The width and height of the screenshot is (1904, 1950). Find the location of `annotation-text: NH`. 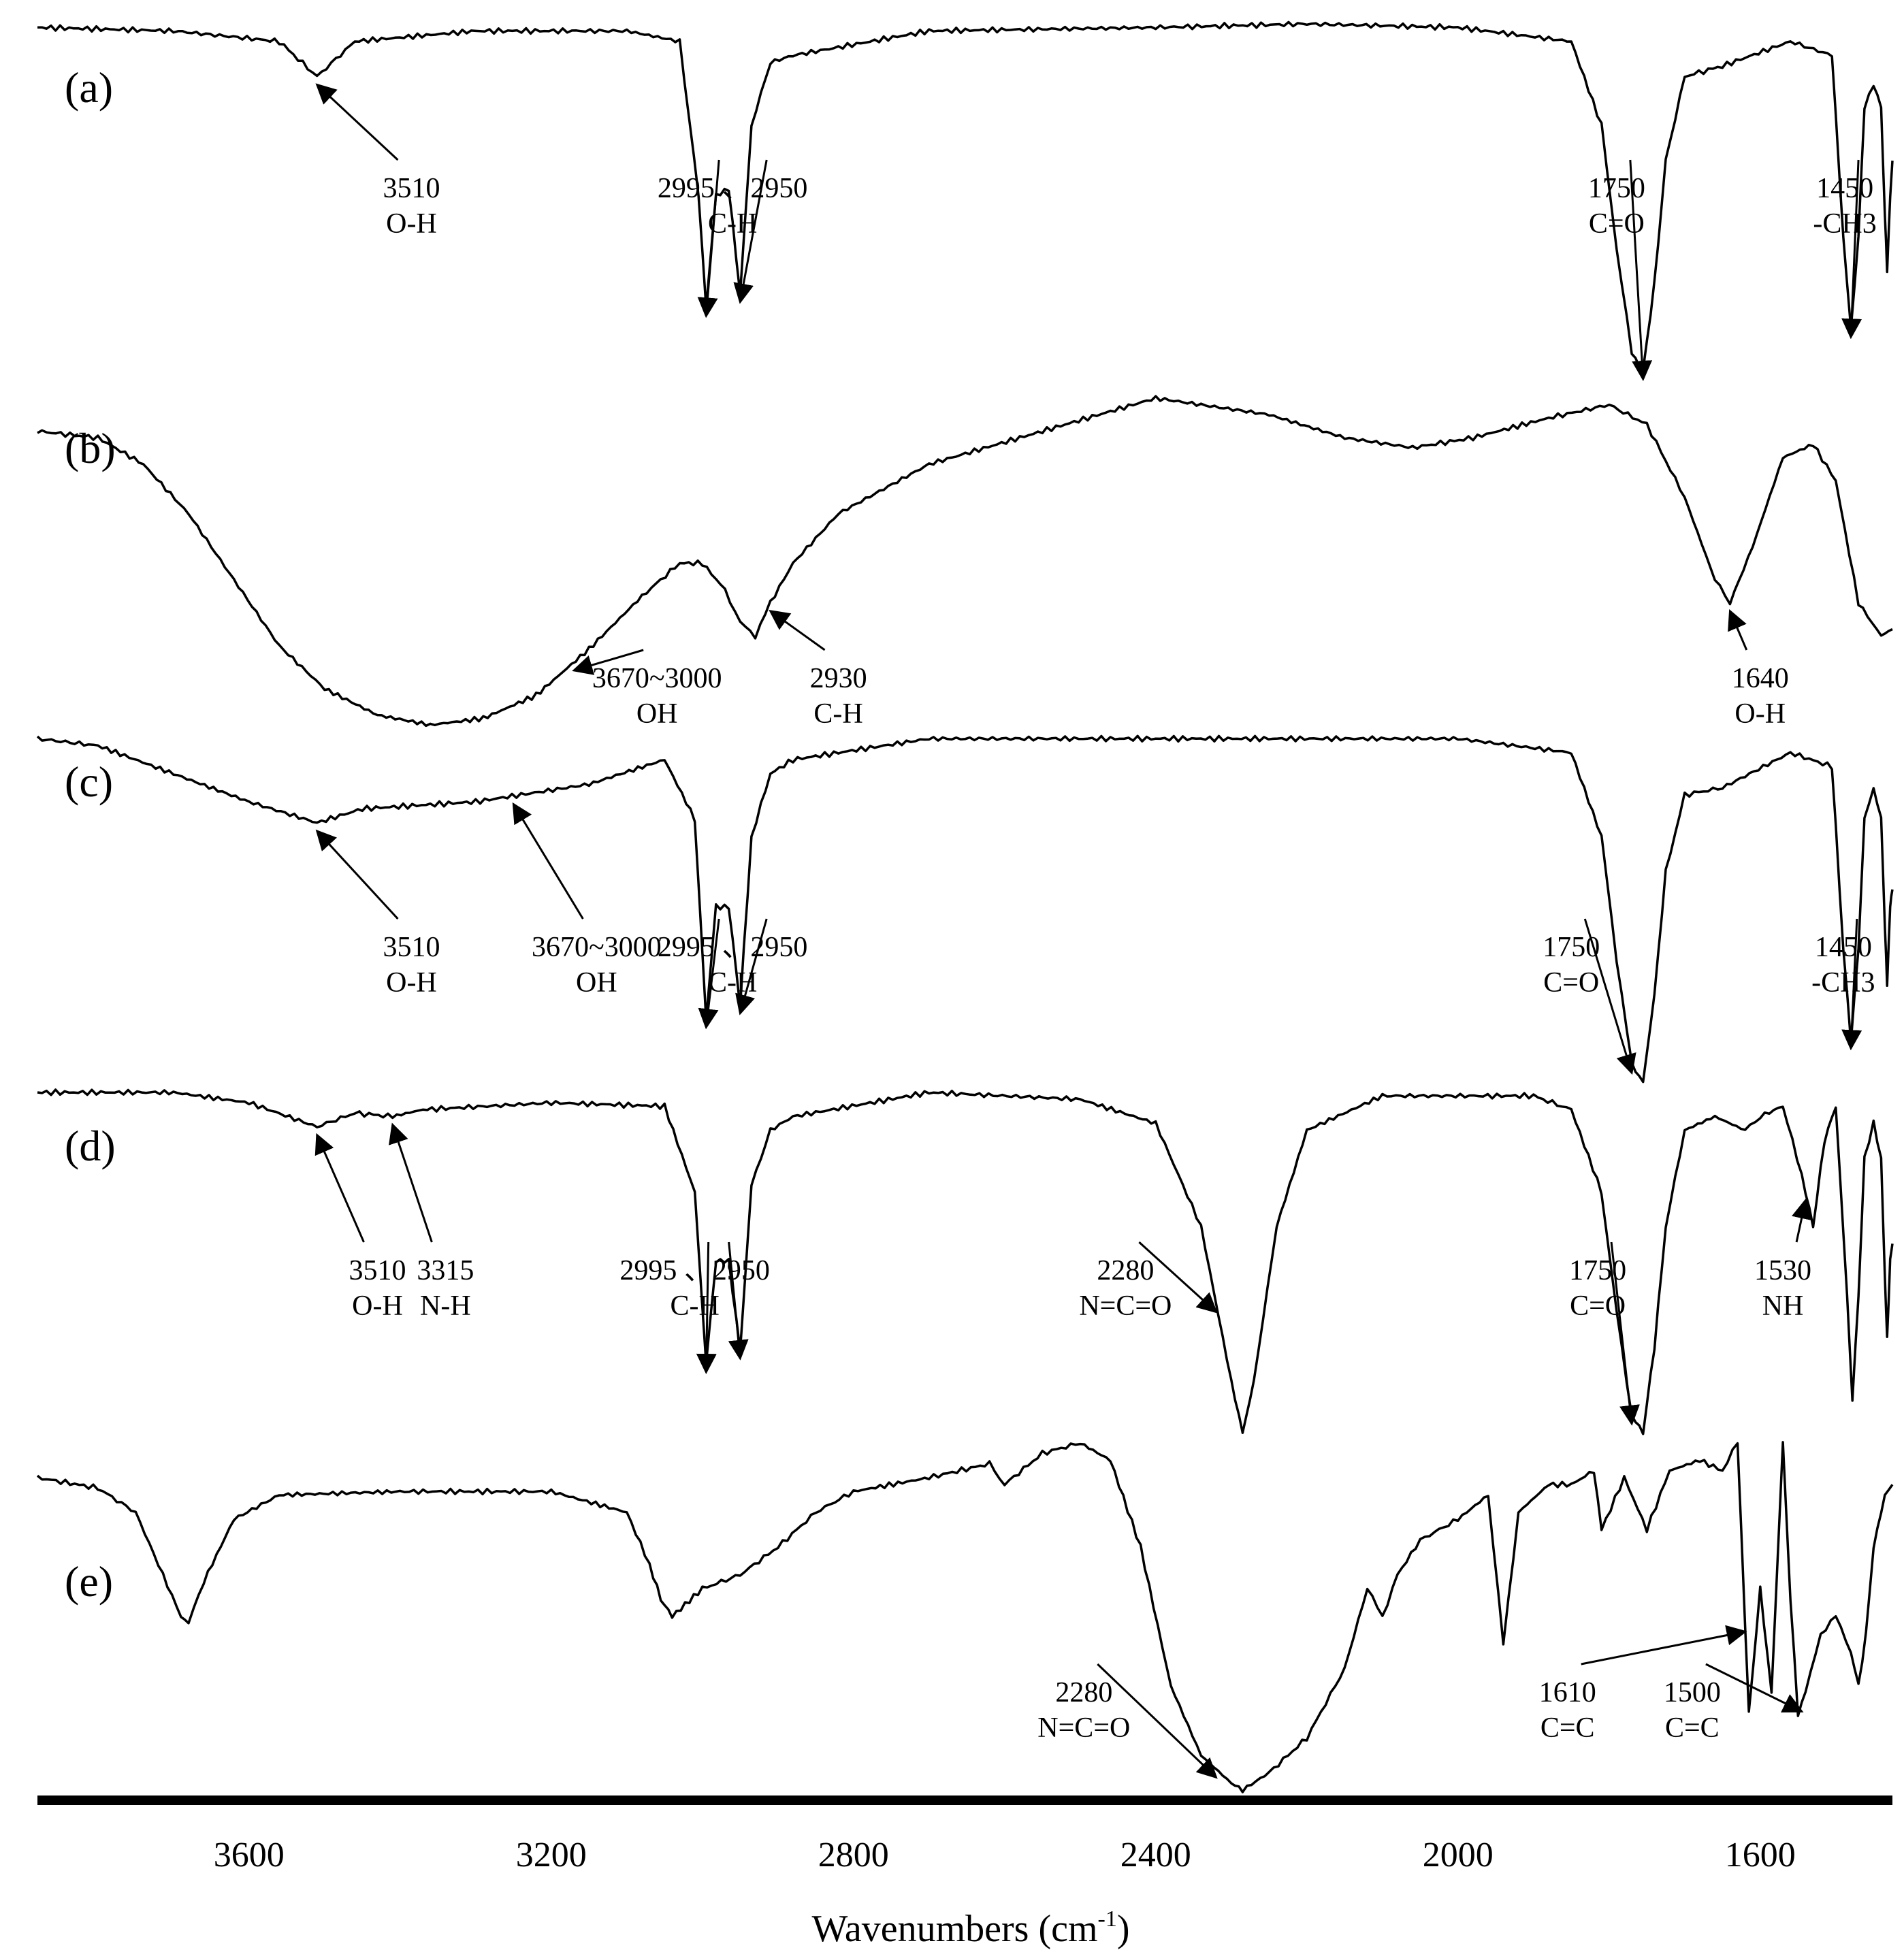

annotation-text: NH is located at coordinates (1783, 1306).